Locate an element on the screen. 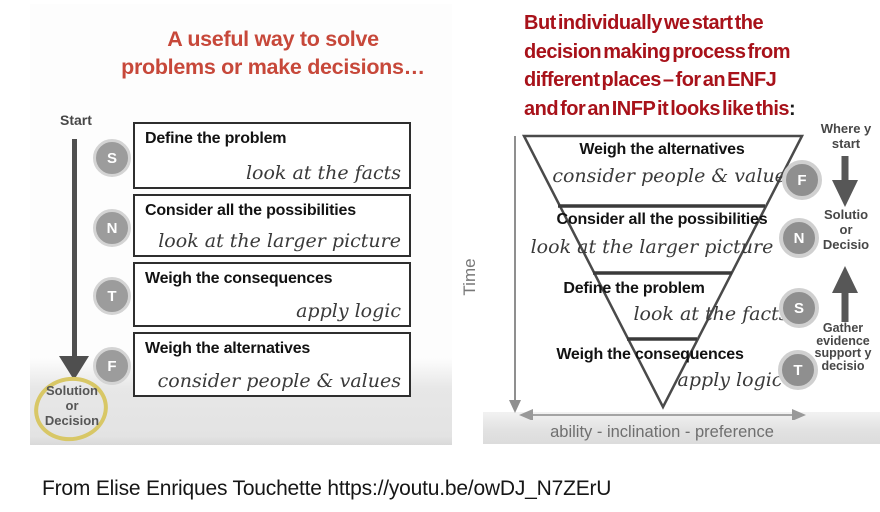 The width and height of the screenshot is (880, 512). edge-line: or is located at coordinates (846, 229).